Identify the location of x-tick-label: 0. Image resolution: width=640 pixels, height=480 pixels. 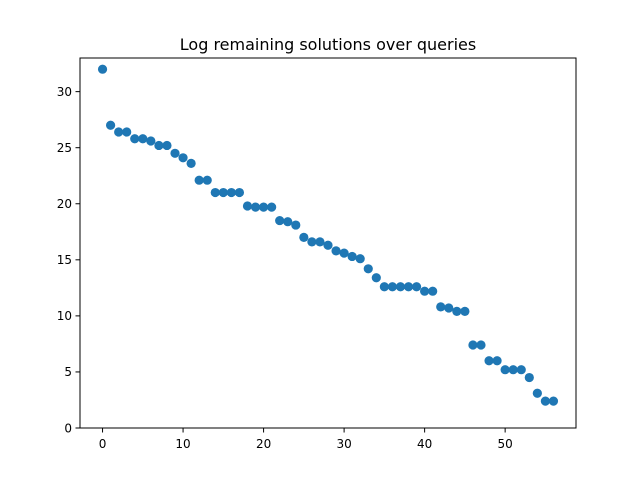
(103, 444).